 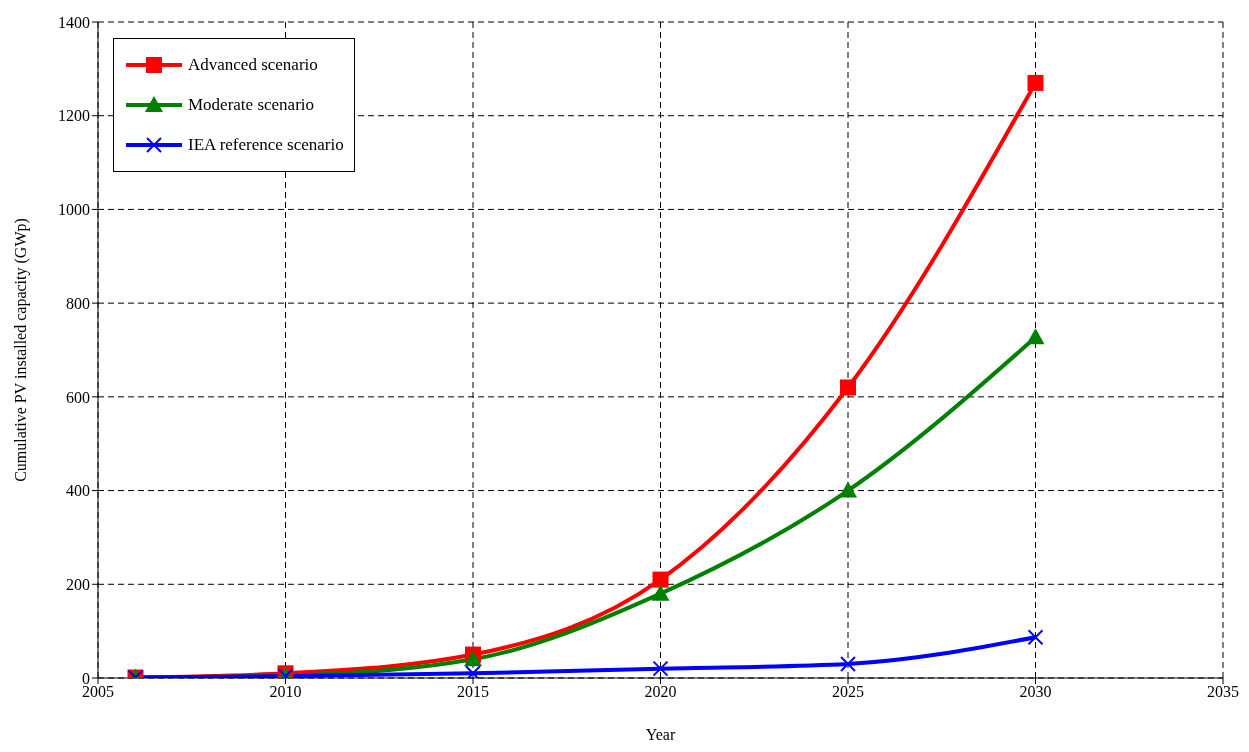 What do you see at coordinates (473, 692) in the screenshot?
I see `x-tick-label: 2015` at bounding box center [473, 692].